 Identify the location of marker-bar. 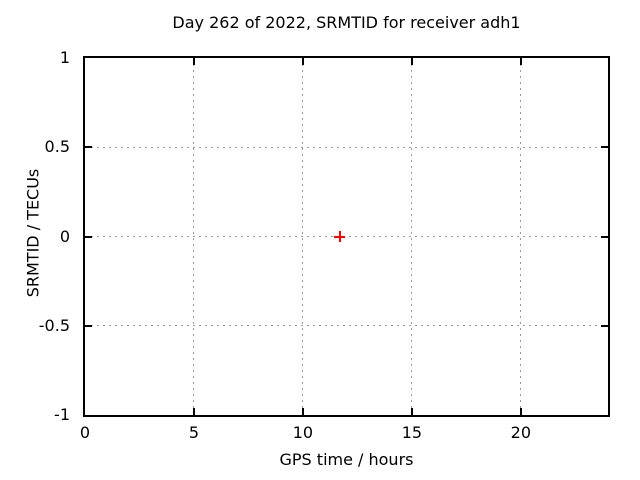
(339, 236).